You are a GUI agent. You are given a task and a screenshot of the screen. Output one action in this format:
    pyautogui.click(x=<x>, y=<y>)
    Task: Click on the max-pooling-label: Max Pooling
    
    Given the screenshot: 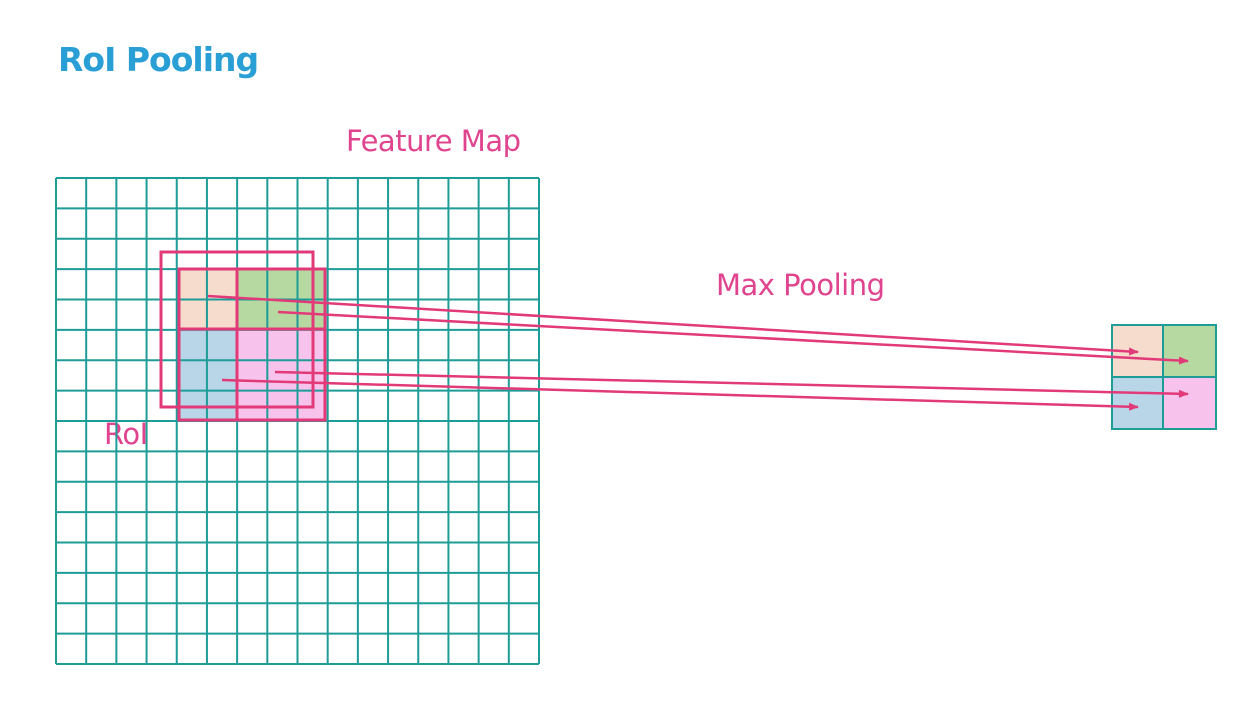 What is the action you would take?
    pyautogui.click(x=800, y=285)
    